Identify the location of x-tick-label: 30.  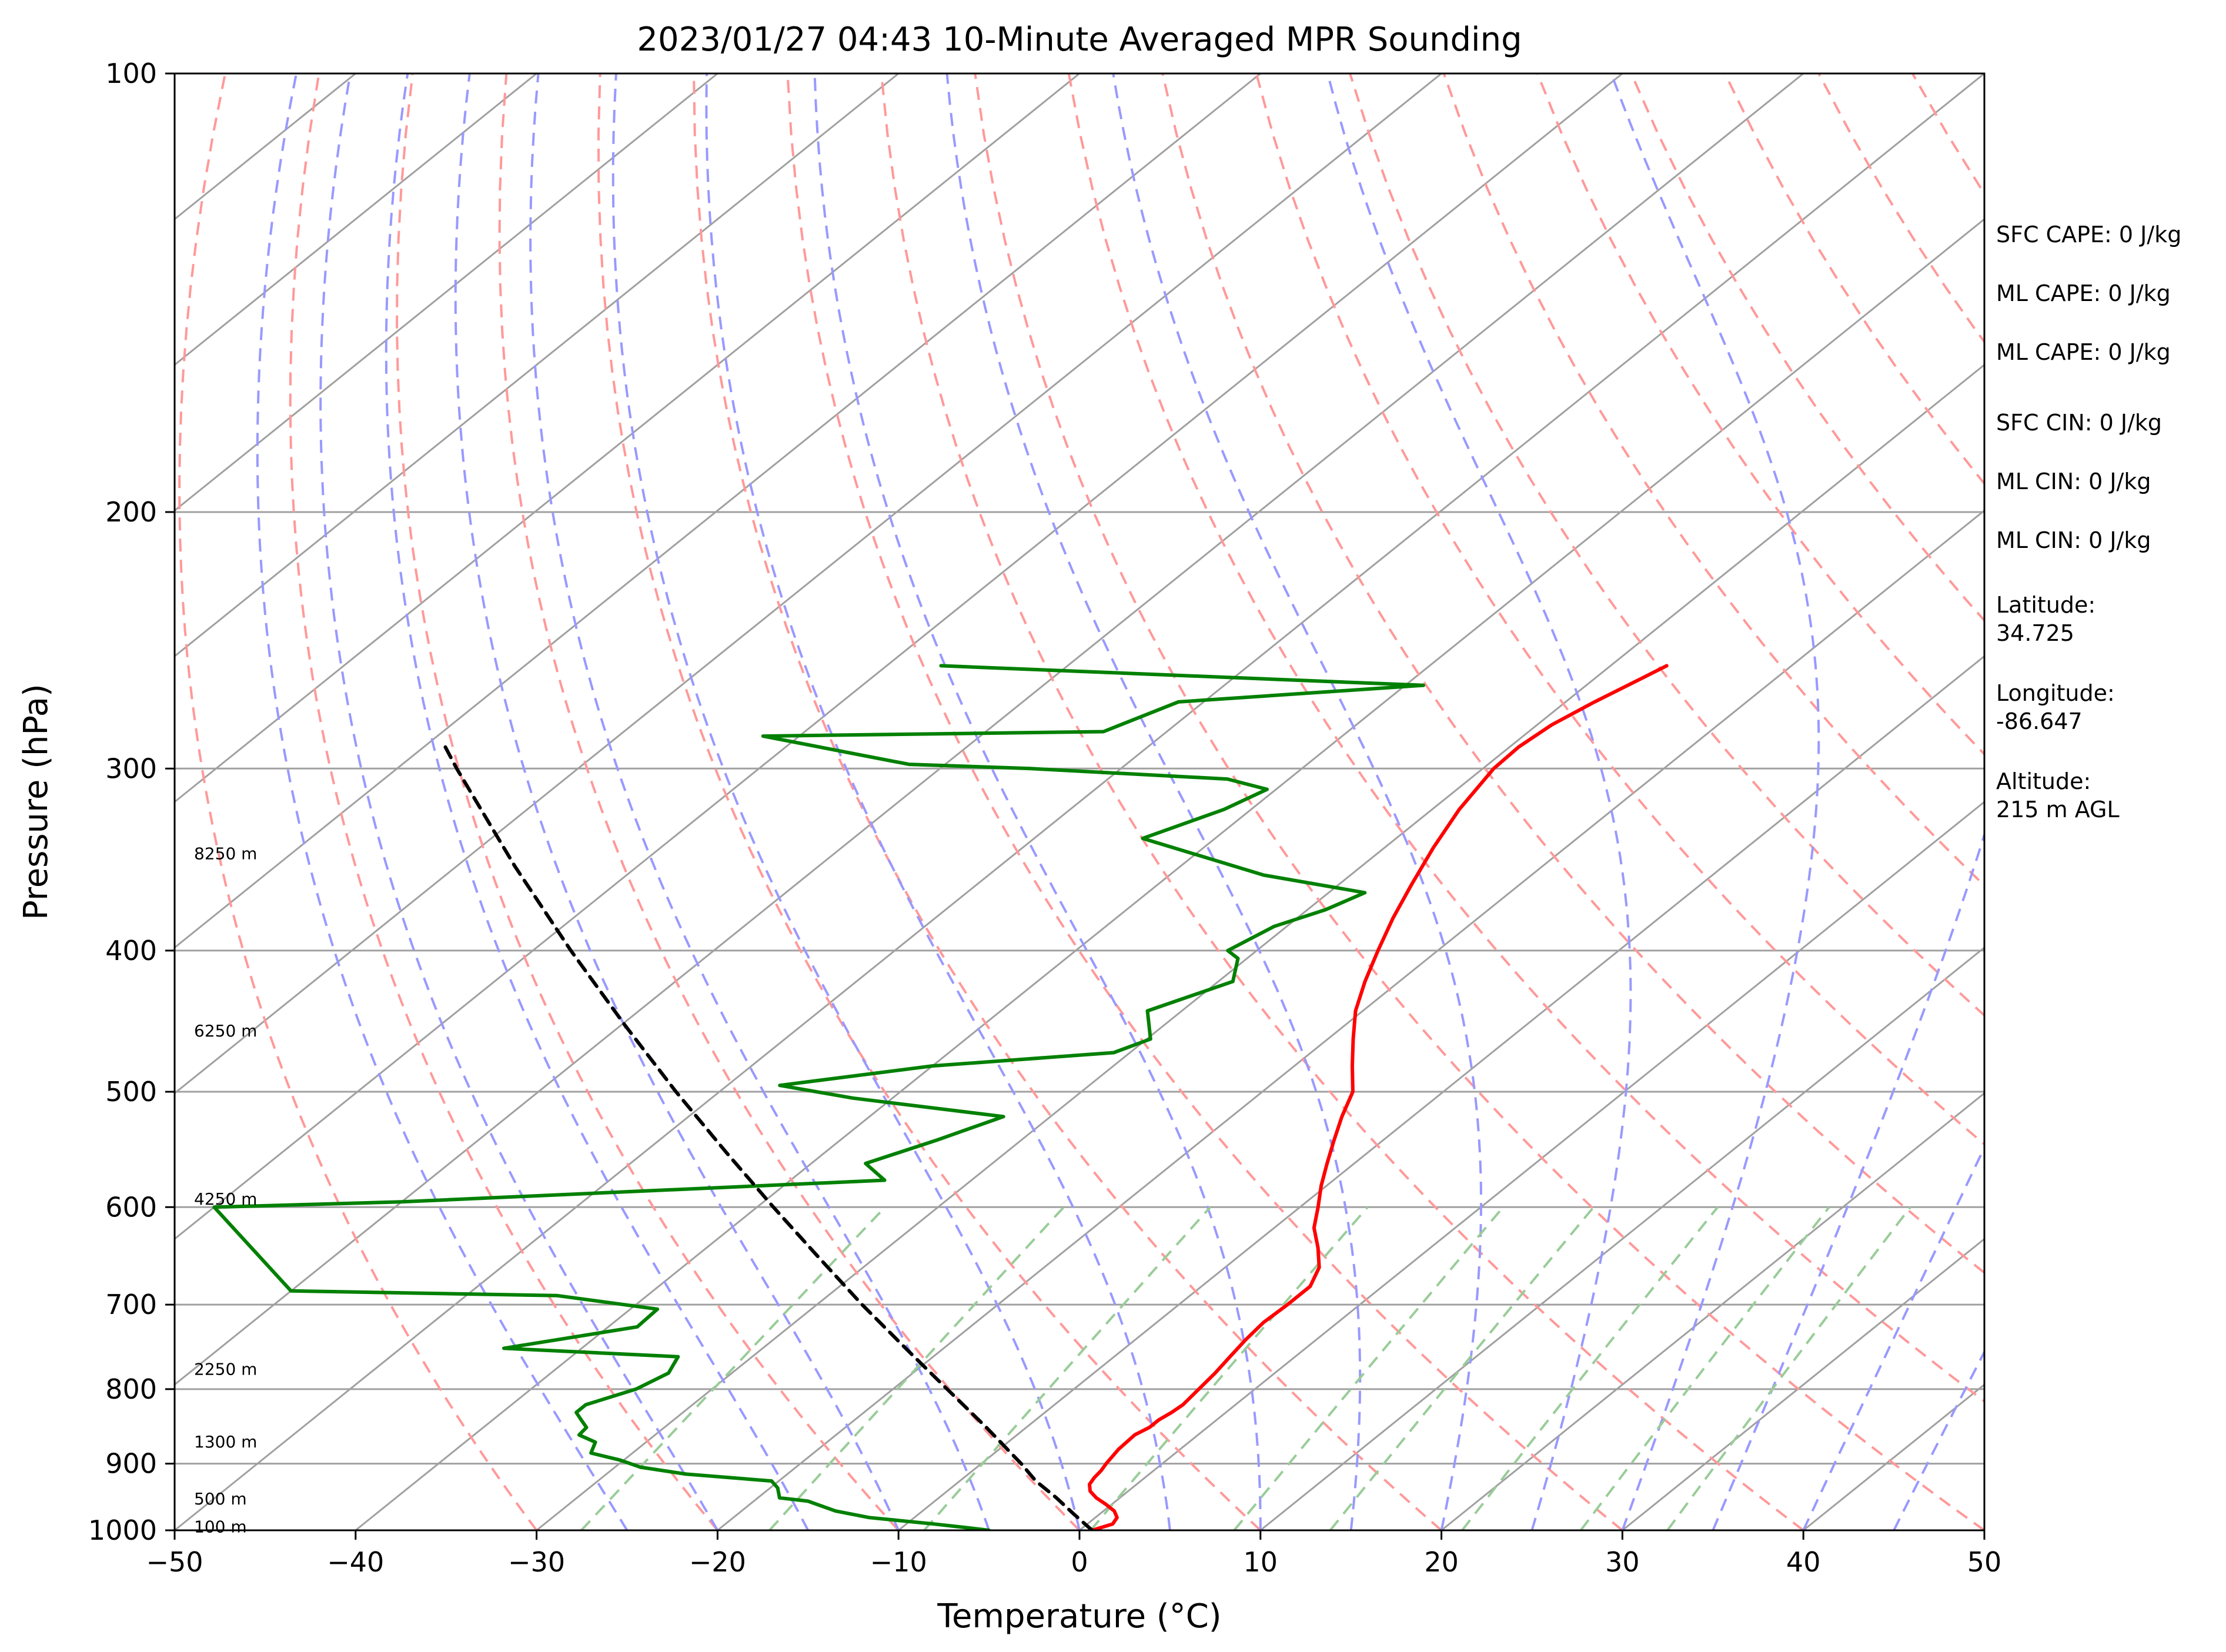
(1622, 1562).